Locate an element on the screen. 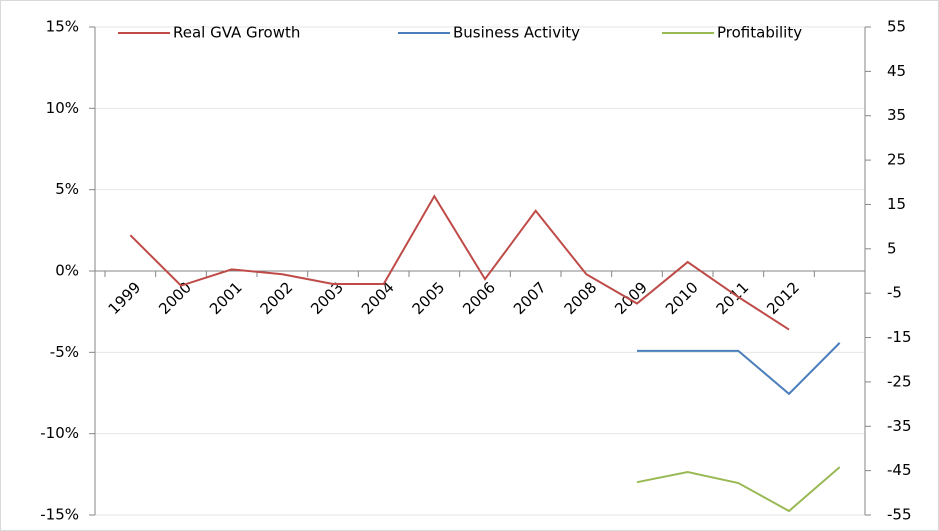 The width and height of the screenshot is (939, 531). y2-tick-label: -25 is located at coordinates (899, 381).